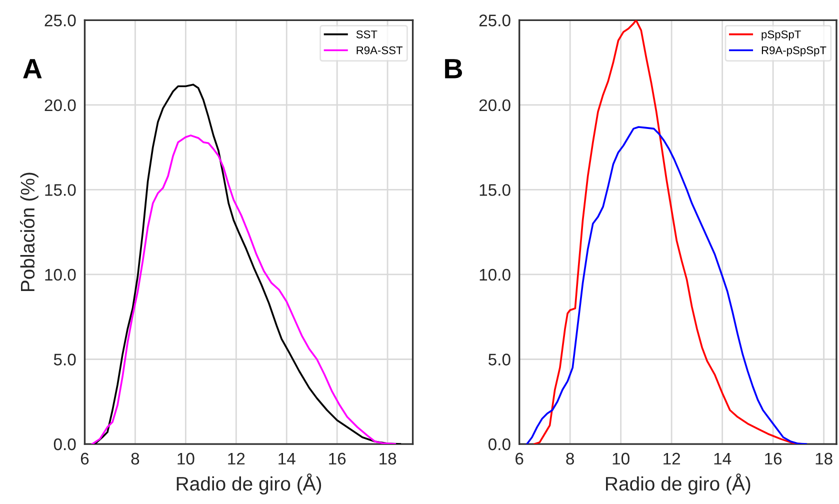  Describe the element at coordinates (379, 50) in the screenshot. I see `legend-label: R9A-SST` at that location.